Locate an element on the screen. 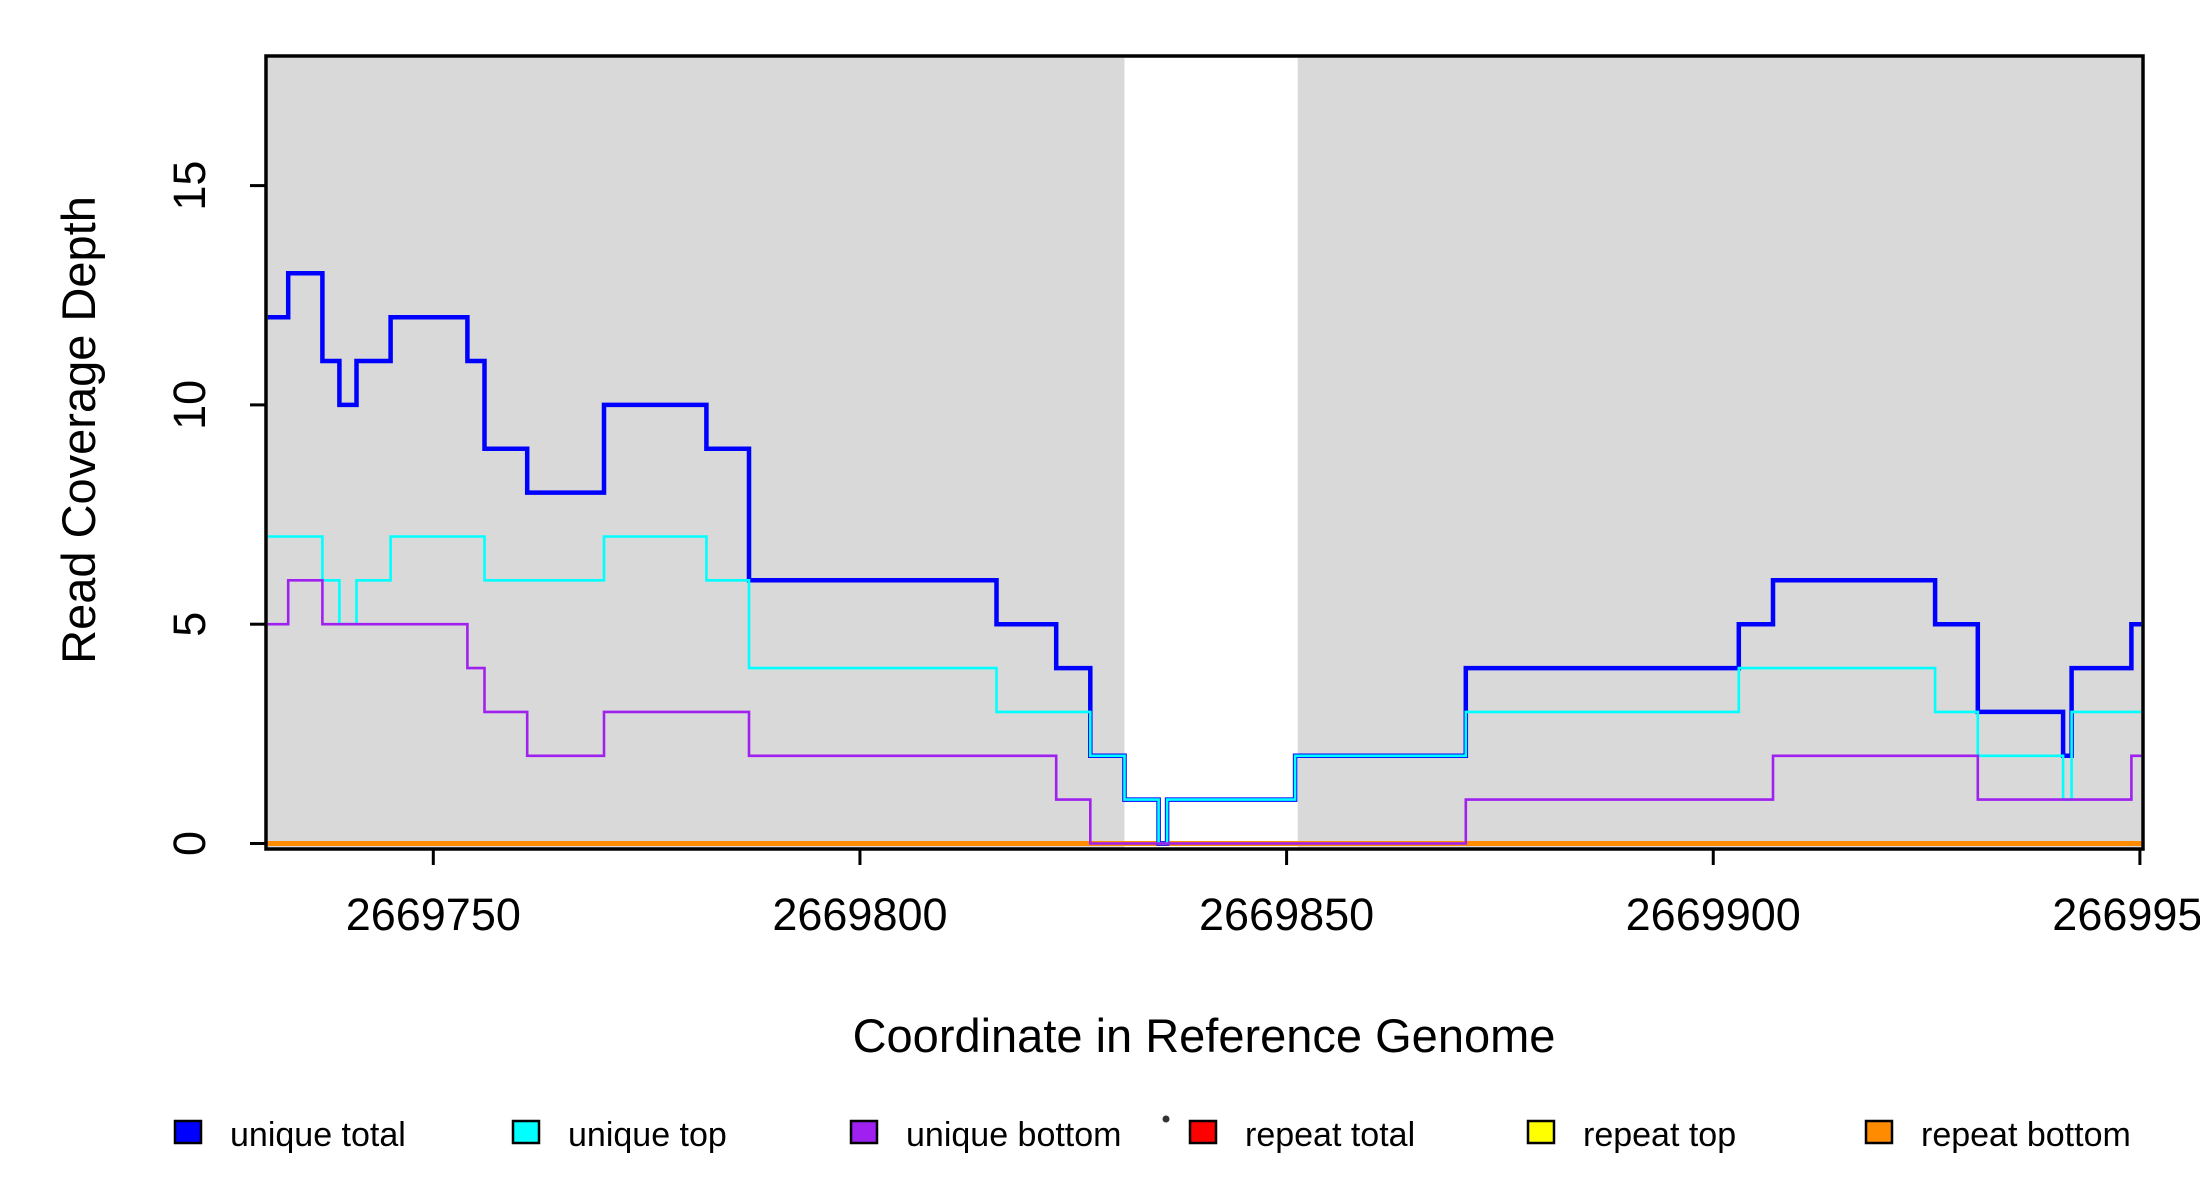 The image size is (2200, 1200). y-tick-label: 15 is located at coordinates (189, 186).